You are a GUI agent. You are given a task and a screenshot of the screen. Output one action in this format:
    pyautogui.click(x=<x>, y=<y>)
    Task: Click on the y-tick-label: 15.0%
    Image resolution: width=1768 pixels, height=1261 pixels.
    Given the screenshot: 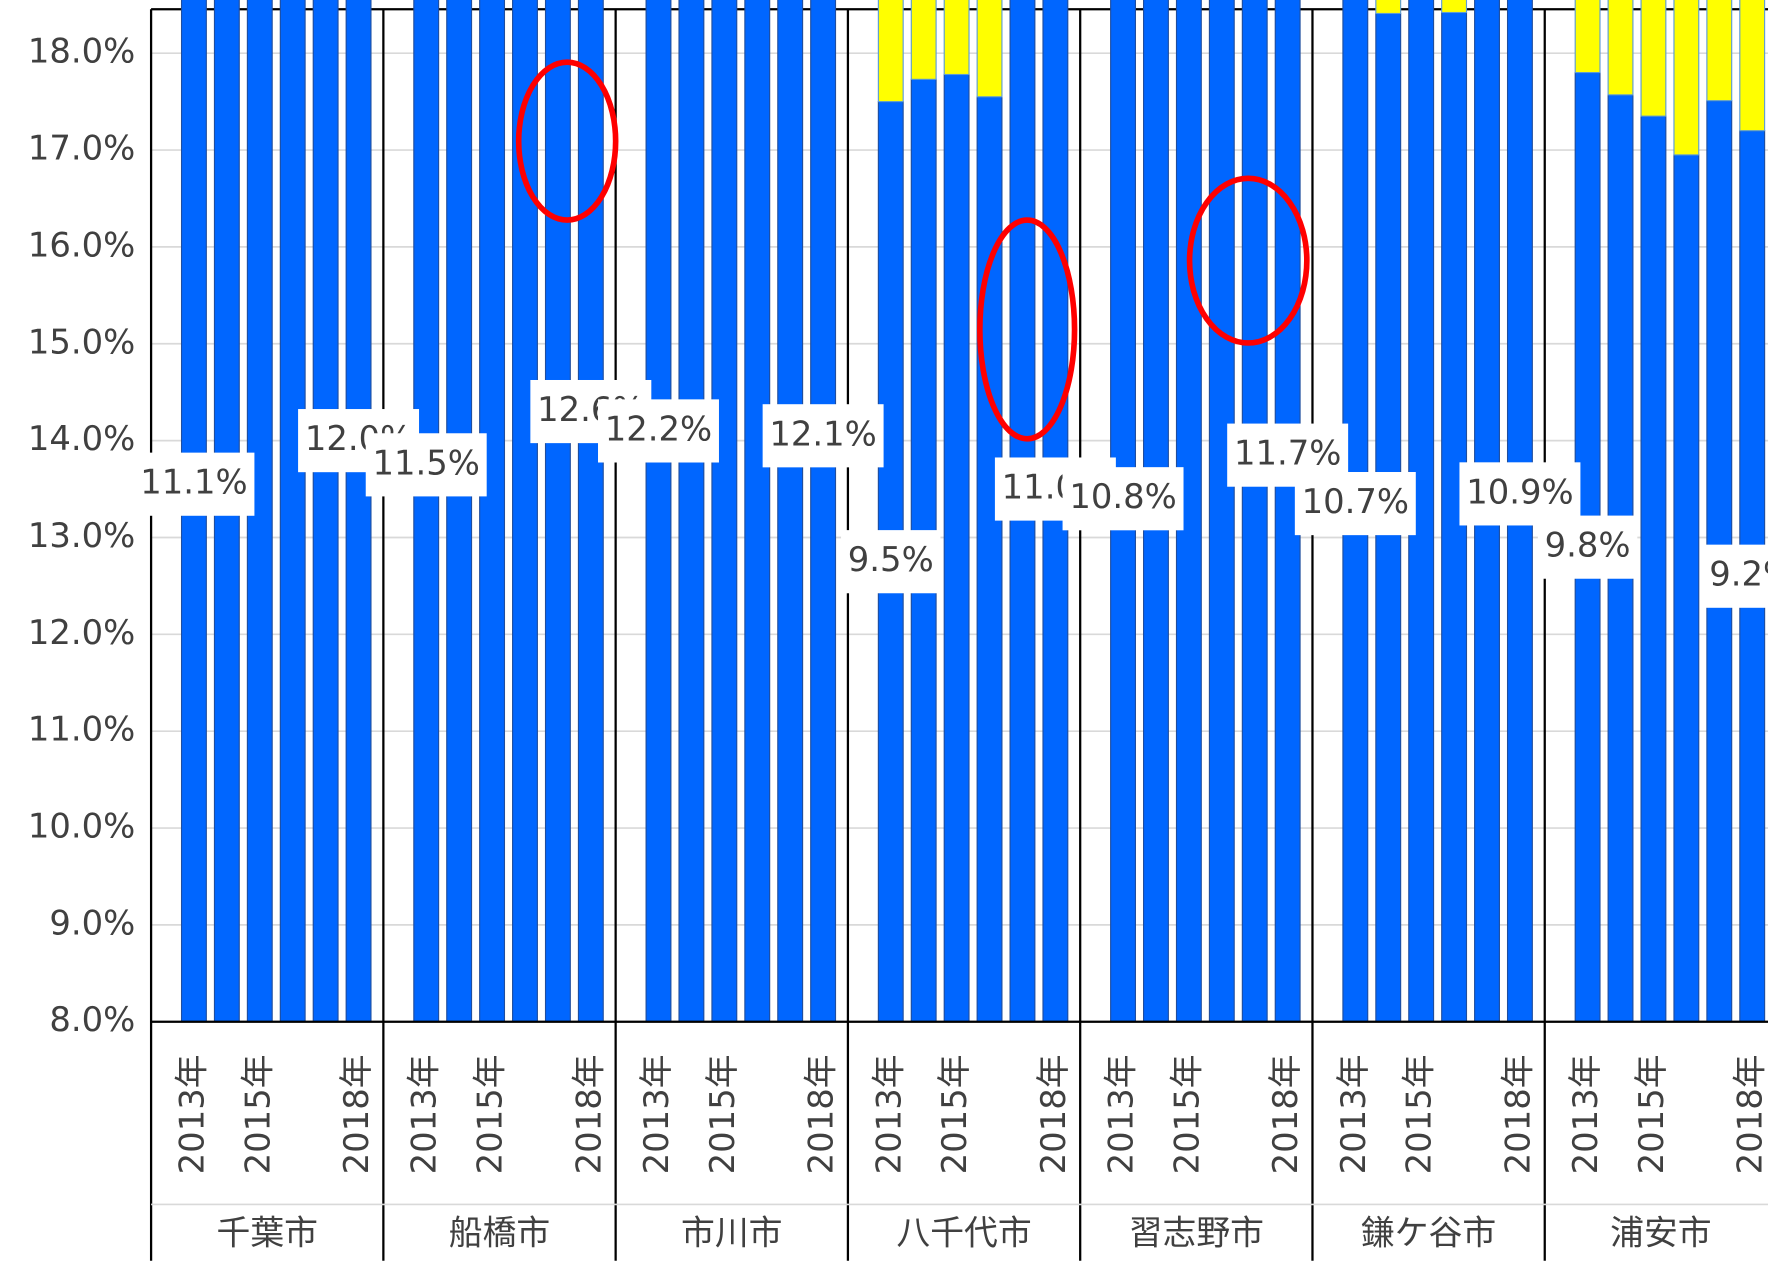 What is the action you would take?
    pyautogui.click(x=81, y=341)
    